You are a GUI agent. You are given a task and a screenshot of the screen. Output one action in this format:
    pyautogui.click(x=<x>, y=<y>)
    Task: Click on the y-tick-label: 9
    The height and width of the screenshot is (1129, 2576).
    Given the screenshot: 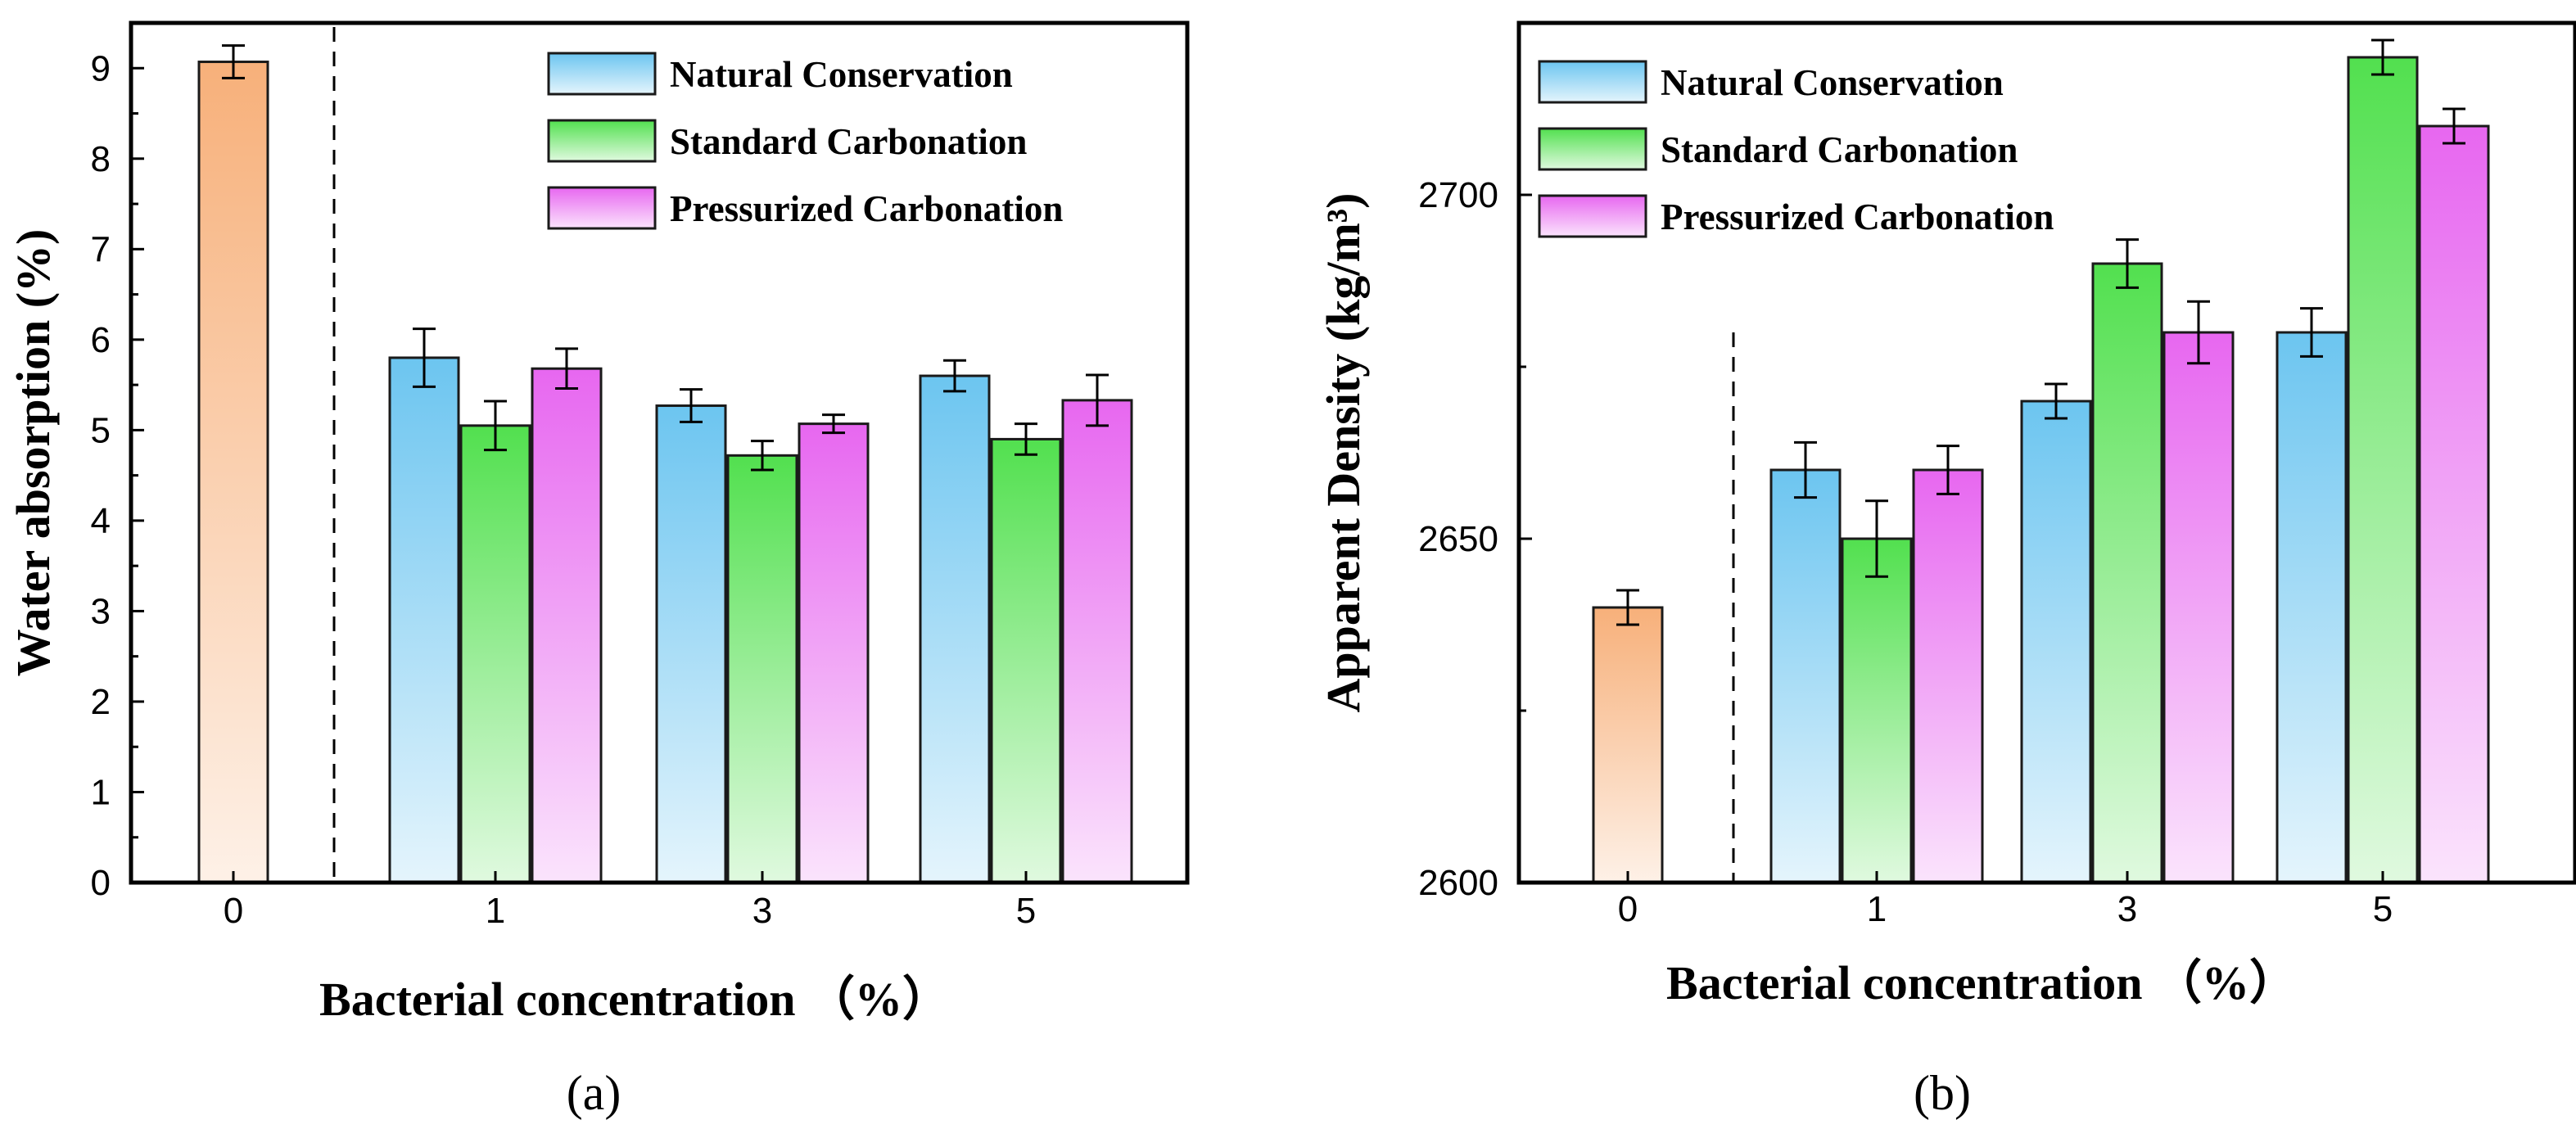 What is the action you would take?
    pyautogui.click(x=101, y=68)
    